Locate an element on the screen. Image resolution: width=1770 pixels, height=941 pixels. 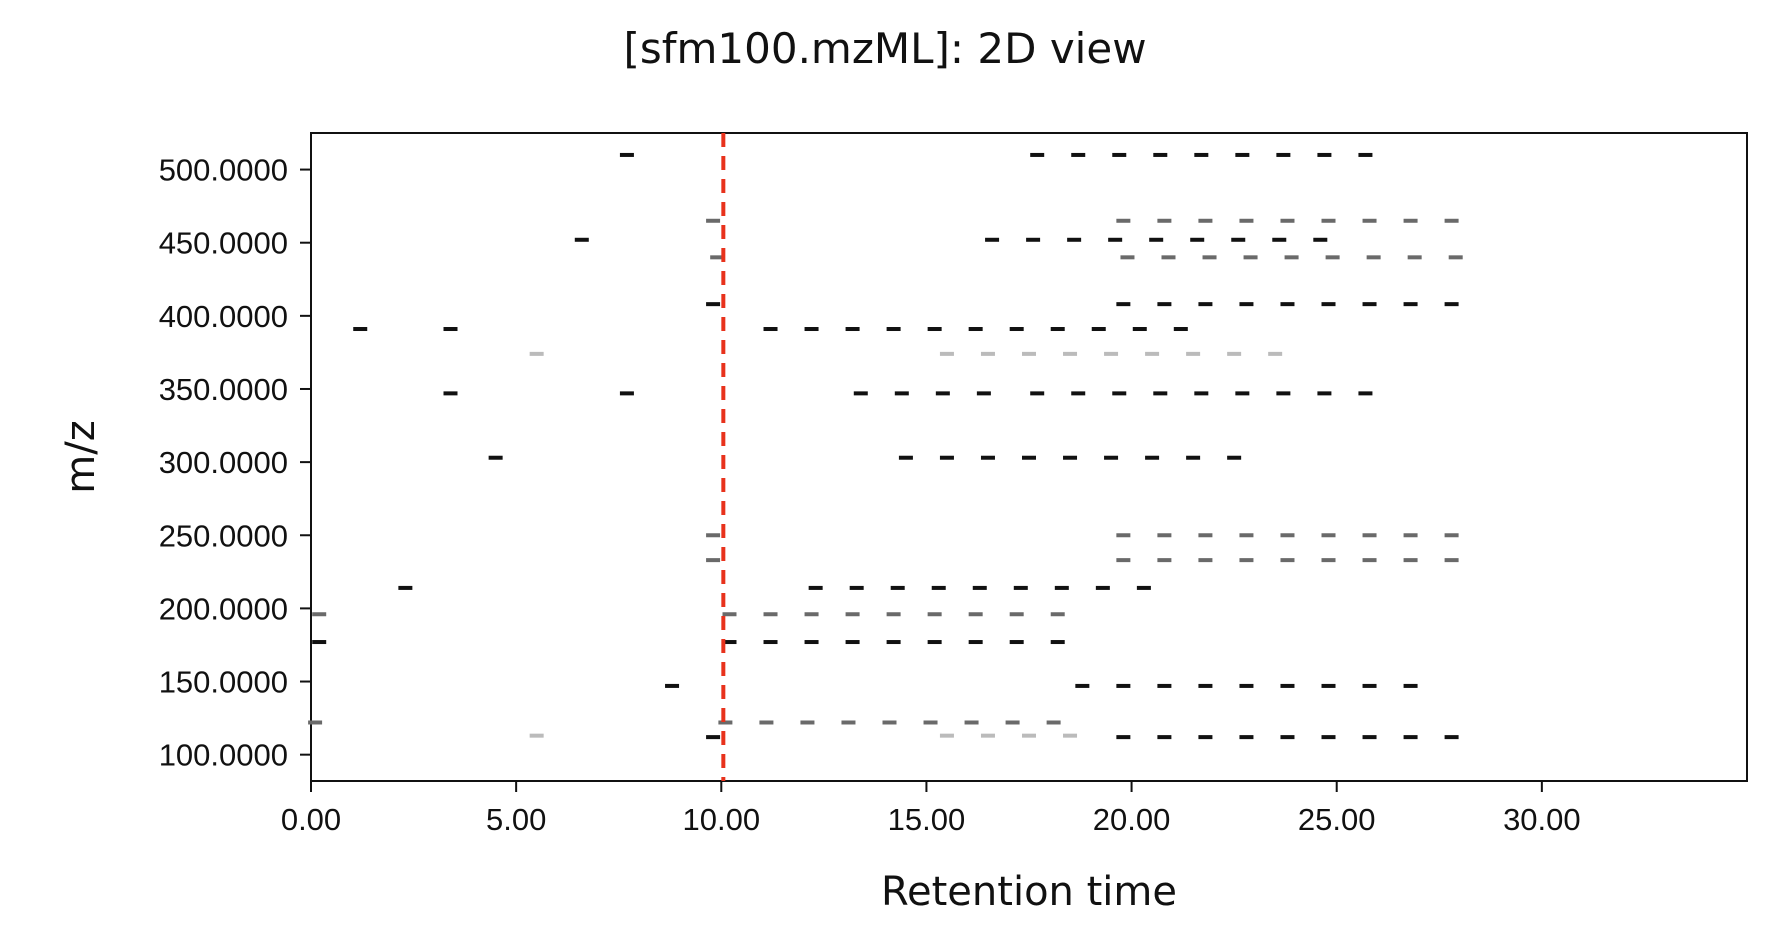
y-tick-label: 100.0000 is located at coordinates (223, 755).